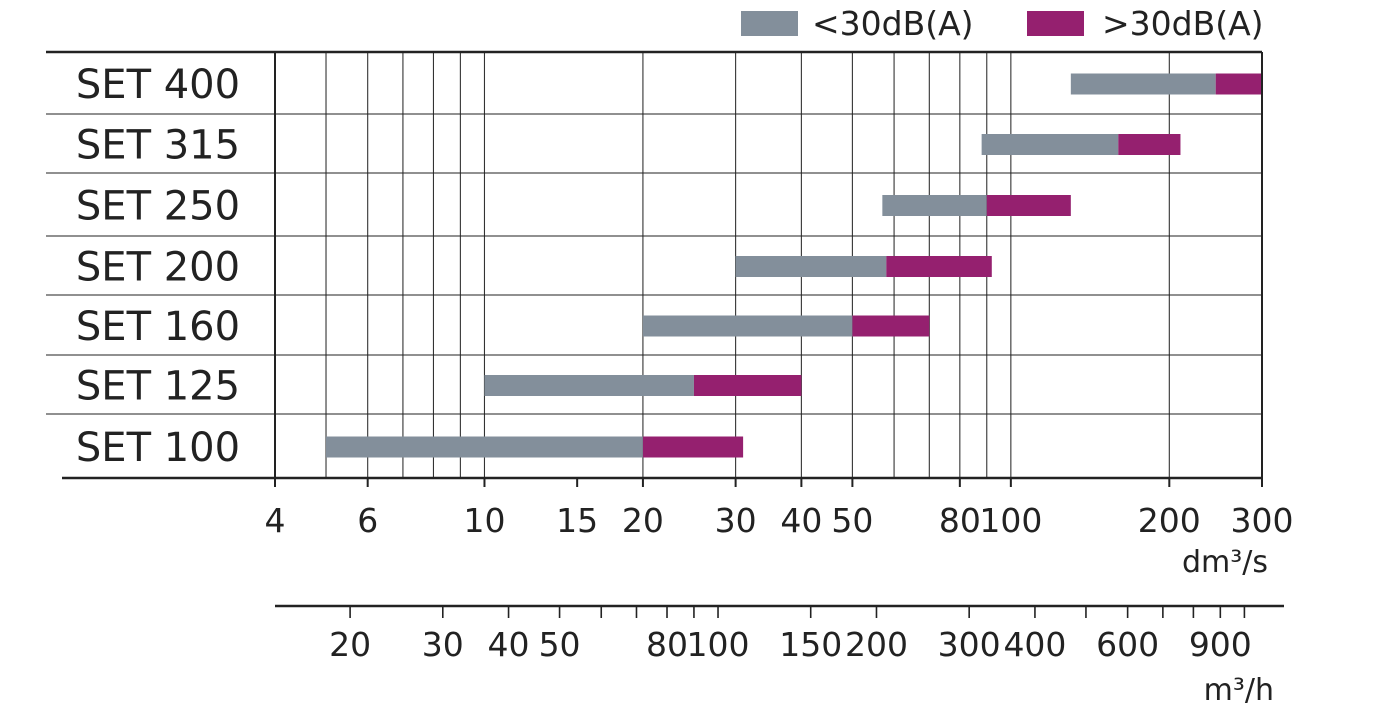  Describe the element at coordinates (1220, 644) in the screenshot. I see `secondary-tick-label: 900` at that location.